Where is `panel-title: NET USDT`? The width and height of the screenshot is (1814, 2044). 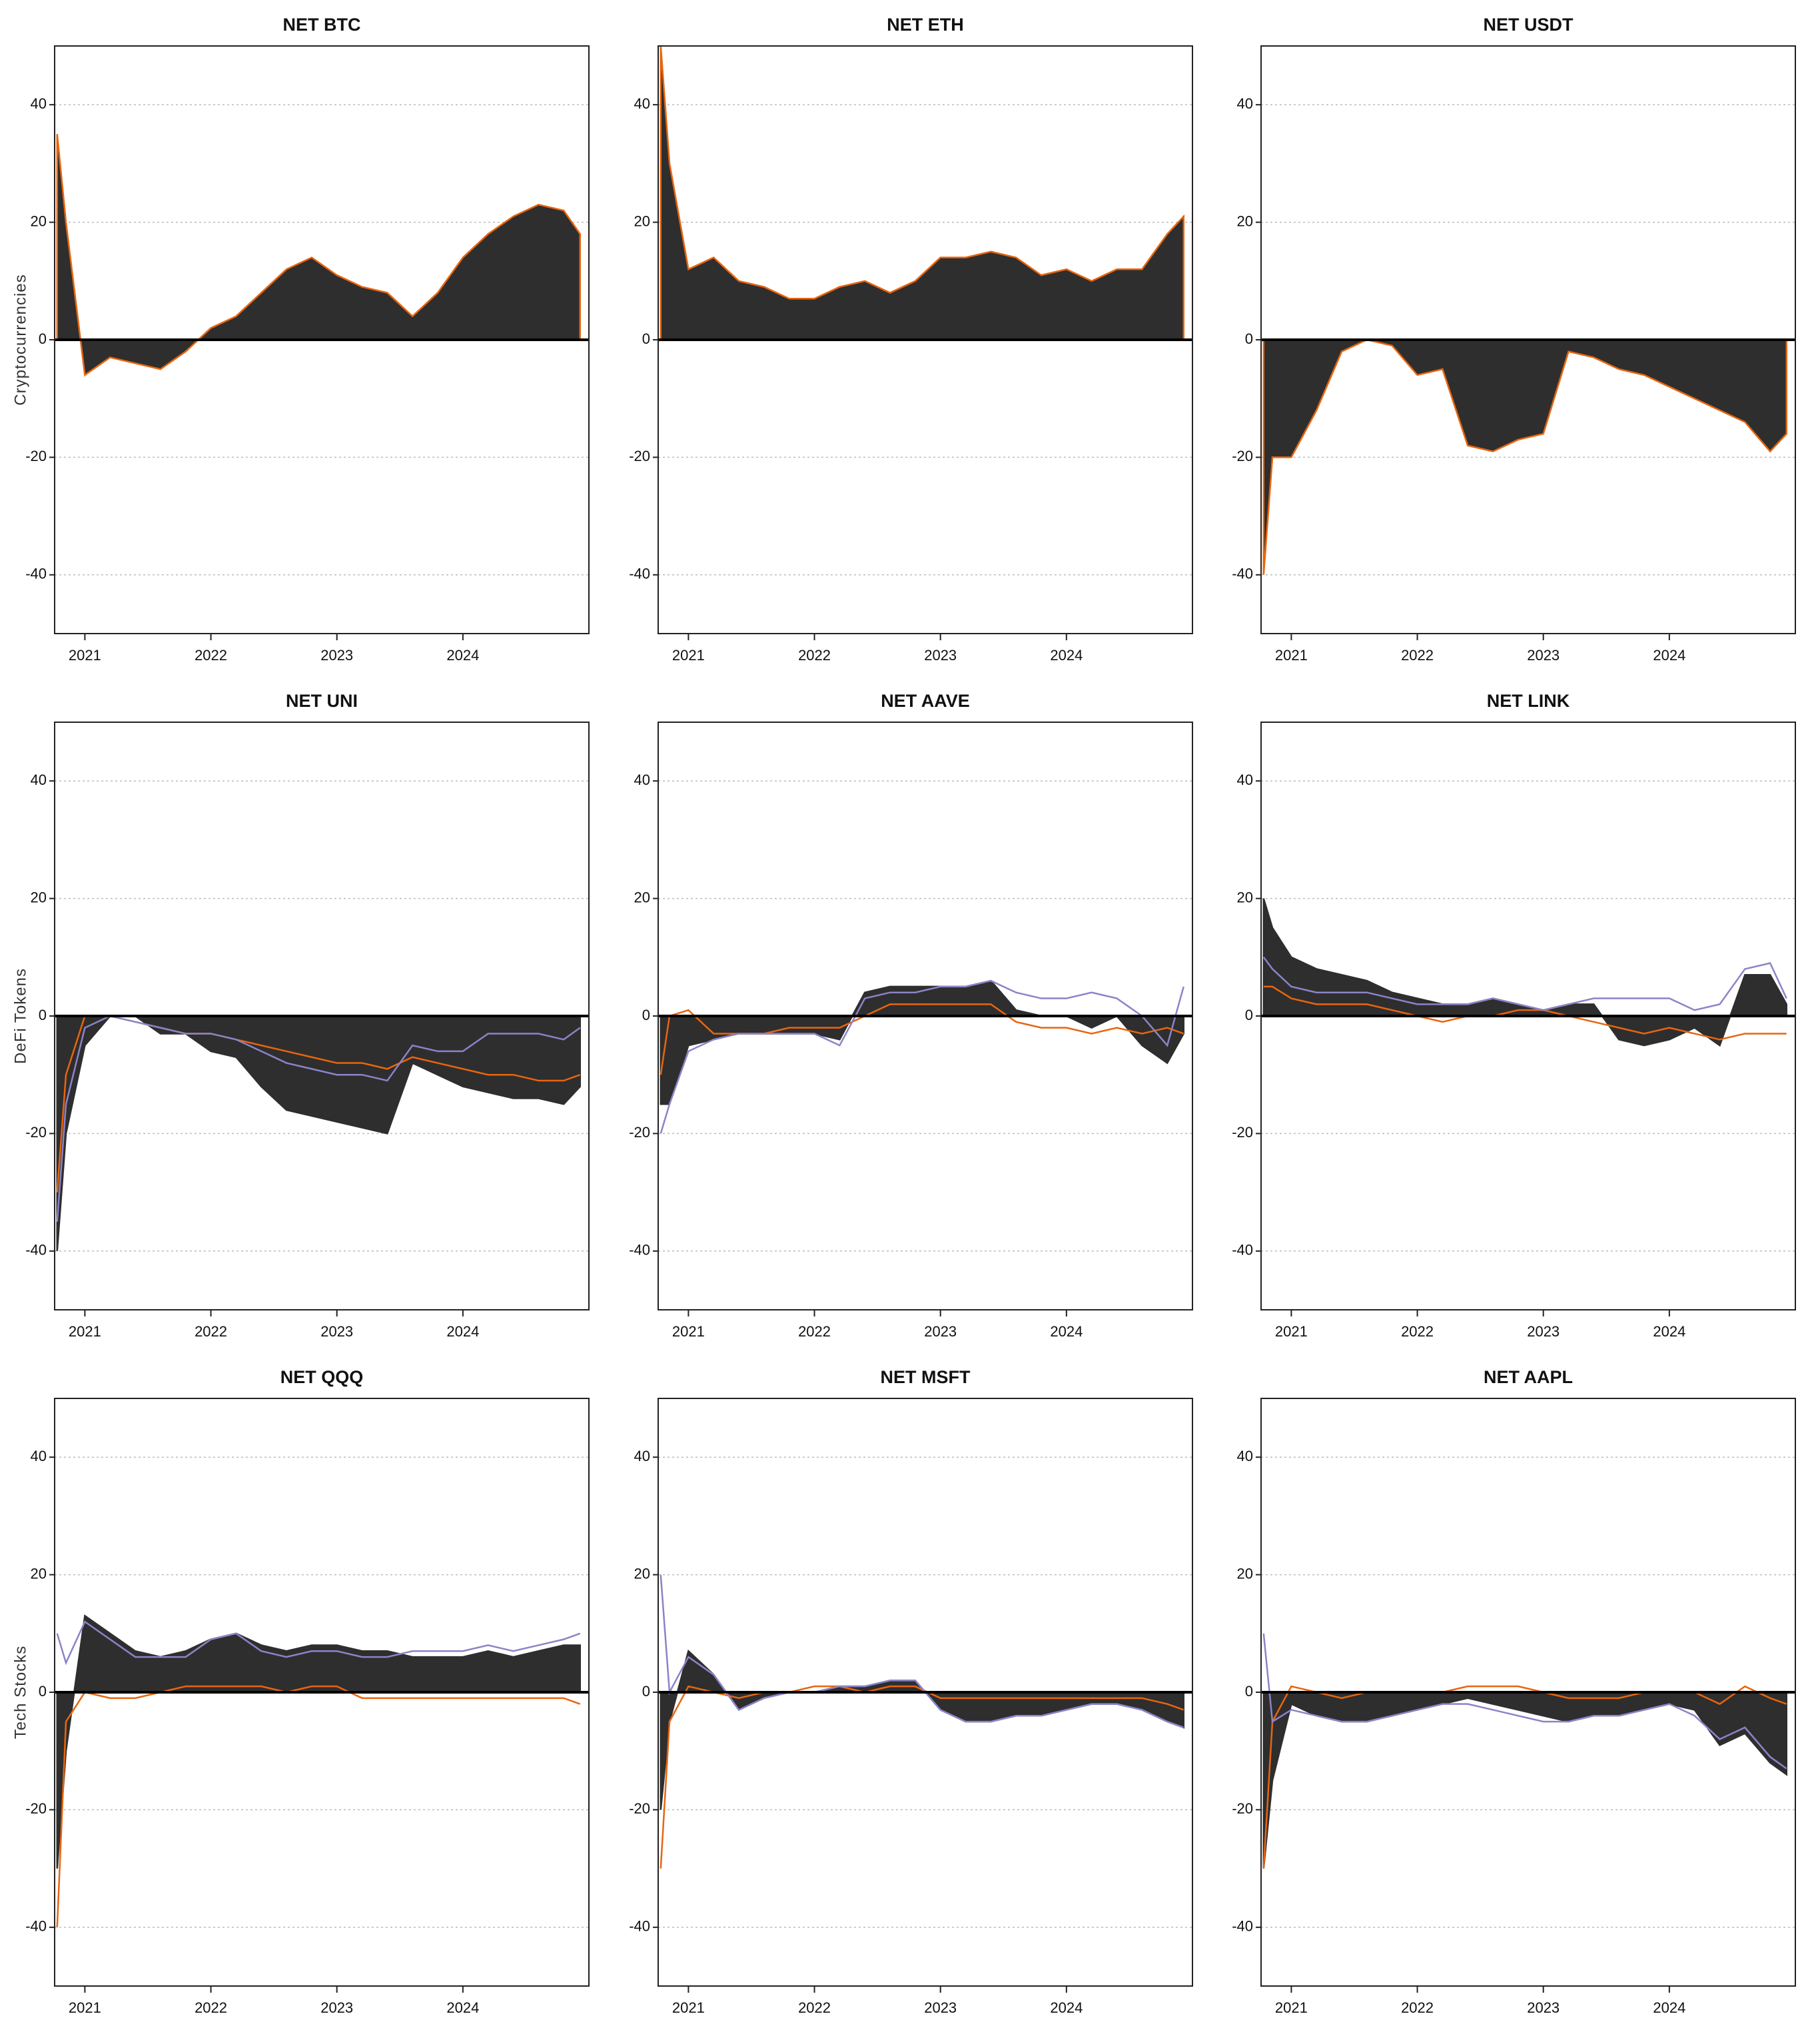 panel-title: NET USDT is located at coordinates (1529, 25).